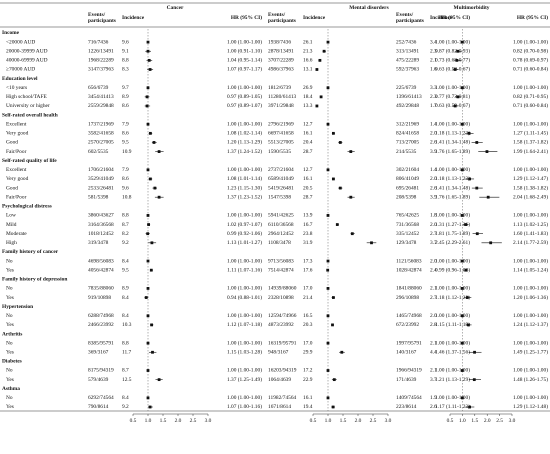 The height and width of the screenshot is (454, 550). I want to click on events: 252/7436, so click(406, 42).